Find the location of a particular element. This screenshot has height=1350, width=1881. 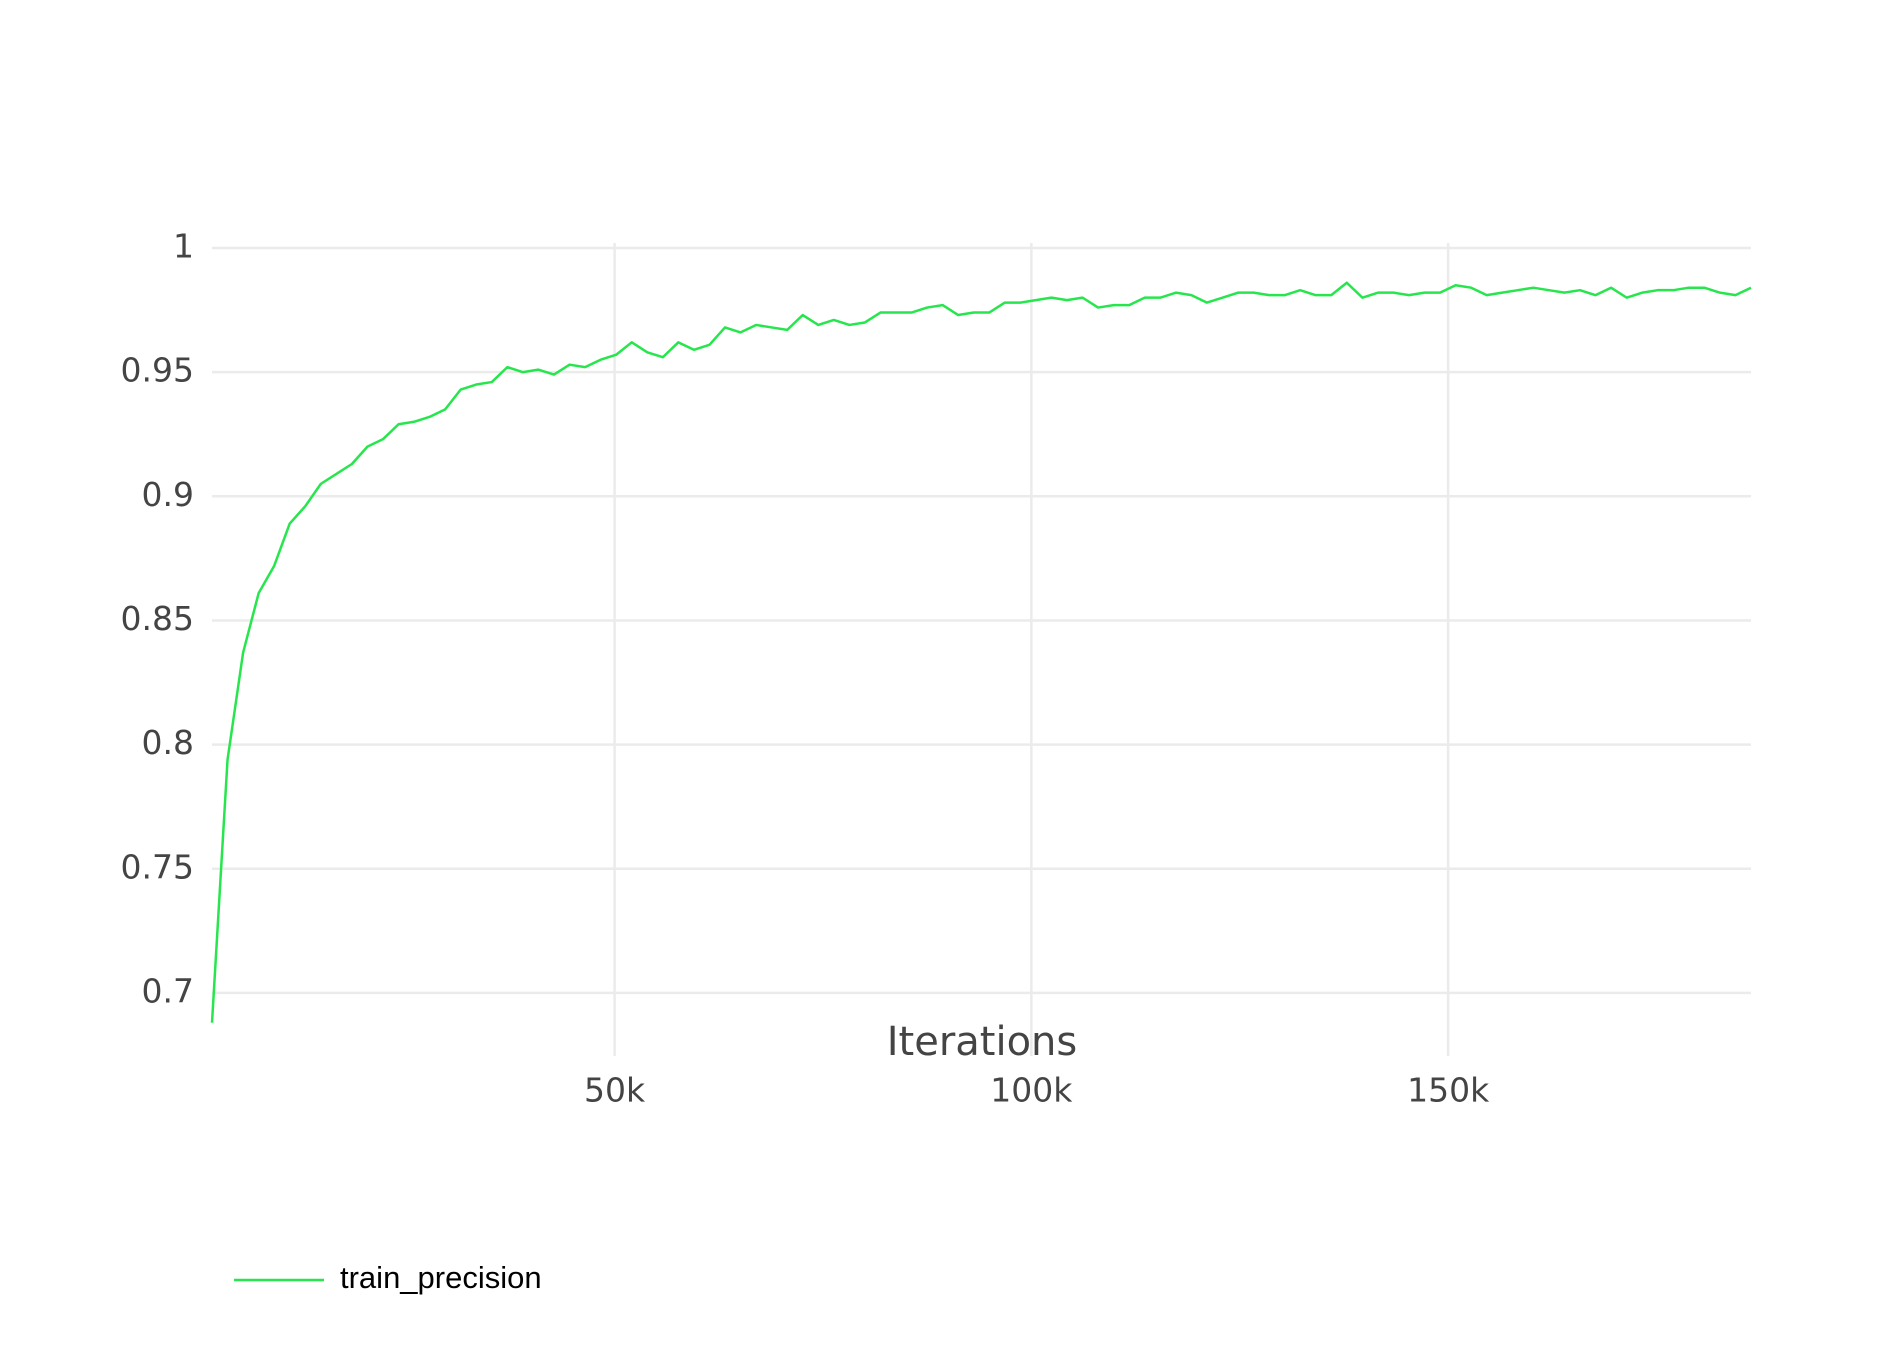

x-tick-label: 100k is located at coordinates (1031, 1090).